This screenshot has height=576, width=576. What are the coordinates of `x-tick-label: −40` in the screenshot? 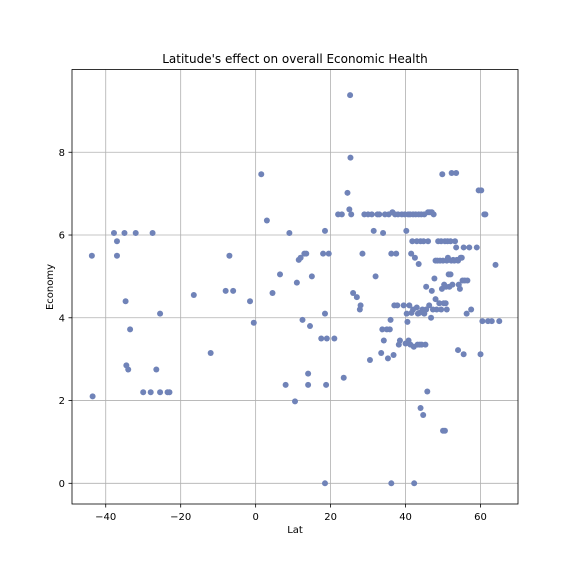 It's located at (105, 517).